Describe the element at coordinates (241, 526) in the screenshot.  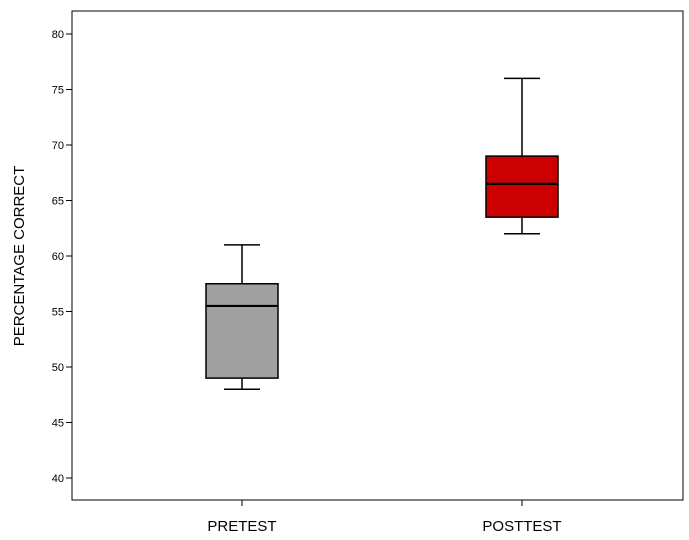
I see `x-category-label: PRETEST` at that location.